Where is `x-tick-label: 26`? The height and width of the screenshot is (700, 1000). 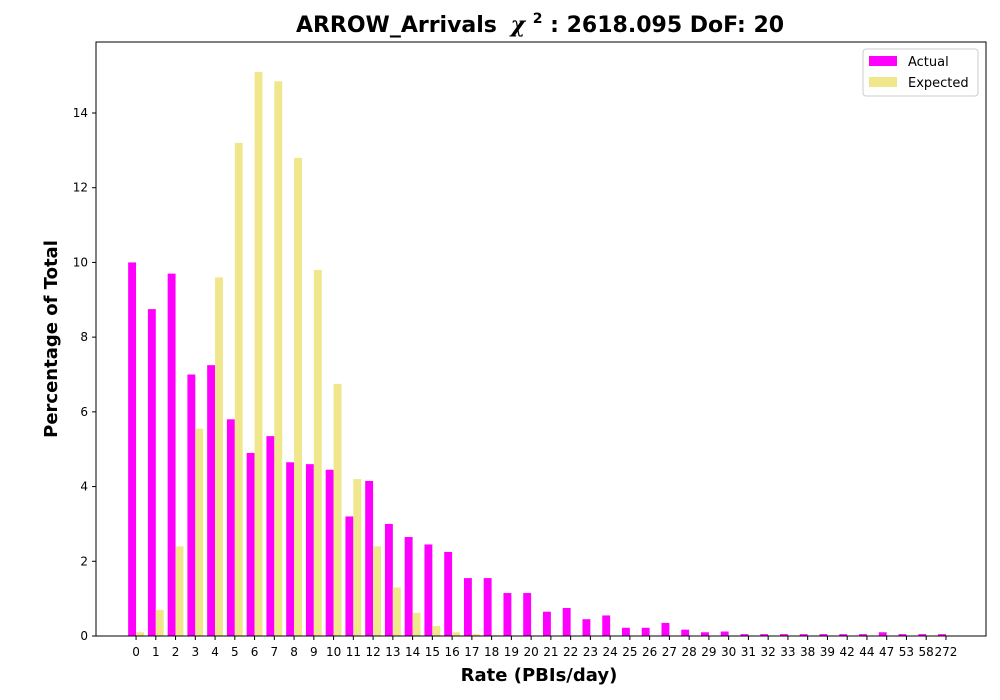
x-tick-label: 26 is located at coordinates (649, 652).